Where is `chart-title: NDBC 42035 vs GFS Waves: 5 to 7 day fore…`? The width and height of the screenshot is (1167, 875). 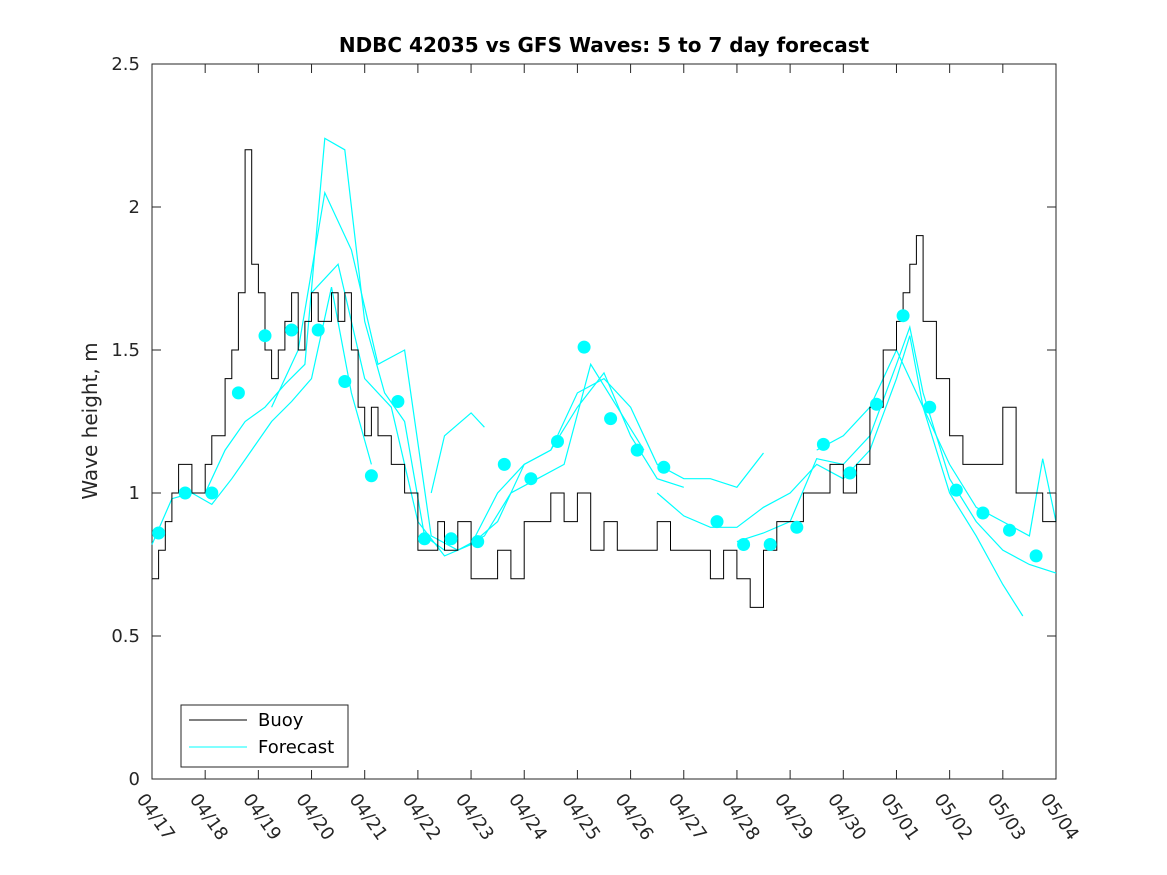
chart-title: NDBC 42035 vs GFS Waves: 5 to 7 day fore… is located at coordinates (604, 45).